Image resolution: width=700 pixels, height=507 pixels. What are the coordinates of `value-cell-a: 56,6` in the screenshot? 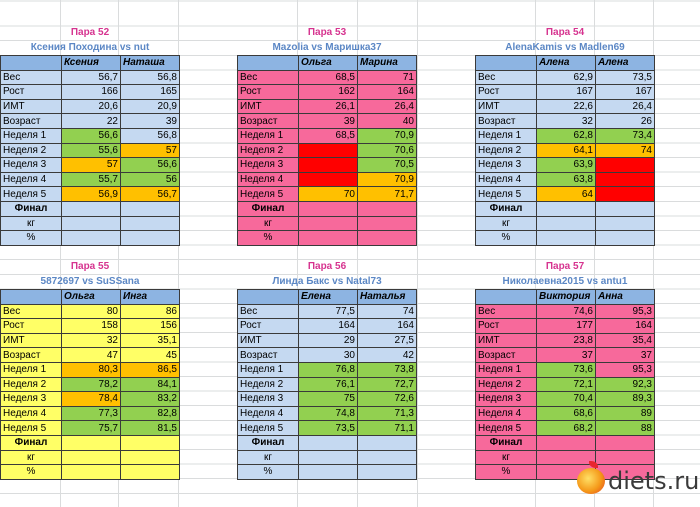 It's located at (91, 135).